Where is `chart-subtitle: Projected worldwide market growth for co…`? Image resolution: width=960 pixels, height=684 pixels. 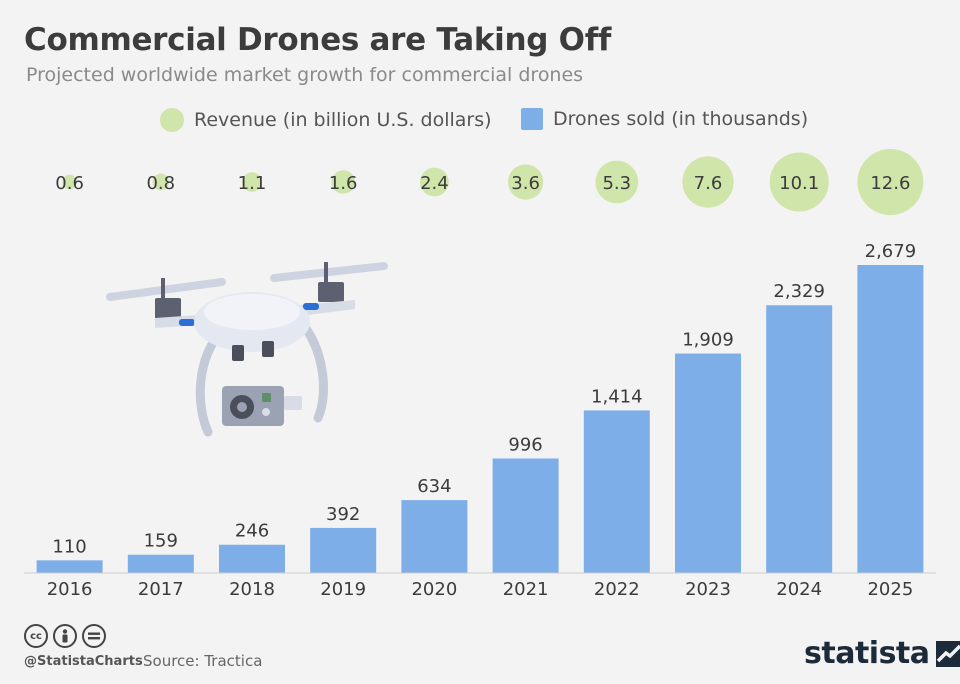
chart-subtitle: Projected worldwide market growth for co… is located at coordinates (305, 75).